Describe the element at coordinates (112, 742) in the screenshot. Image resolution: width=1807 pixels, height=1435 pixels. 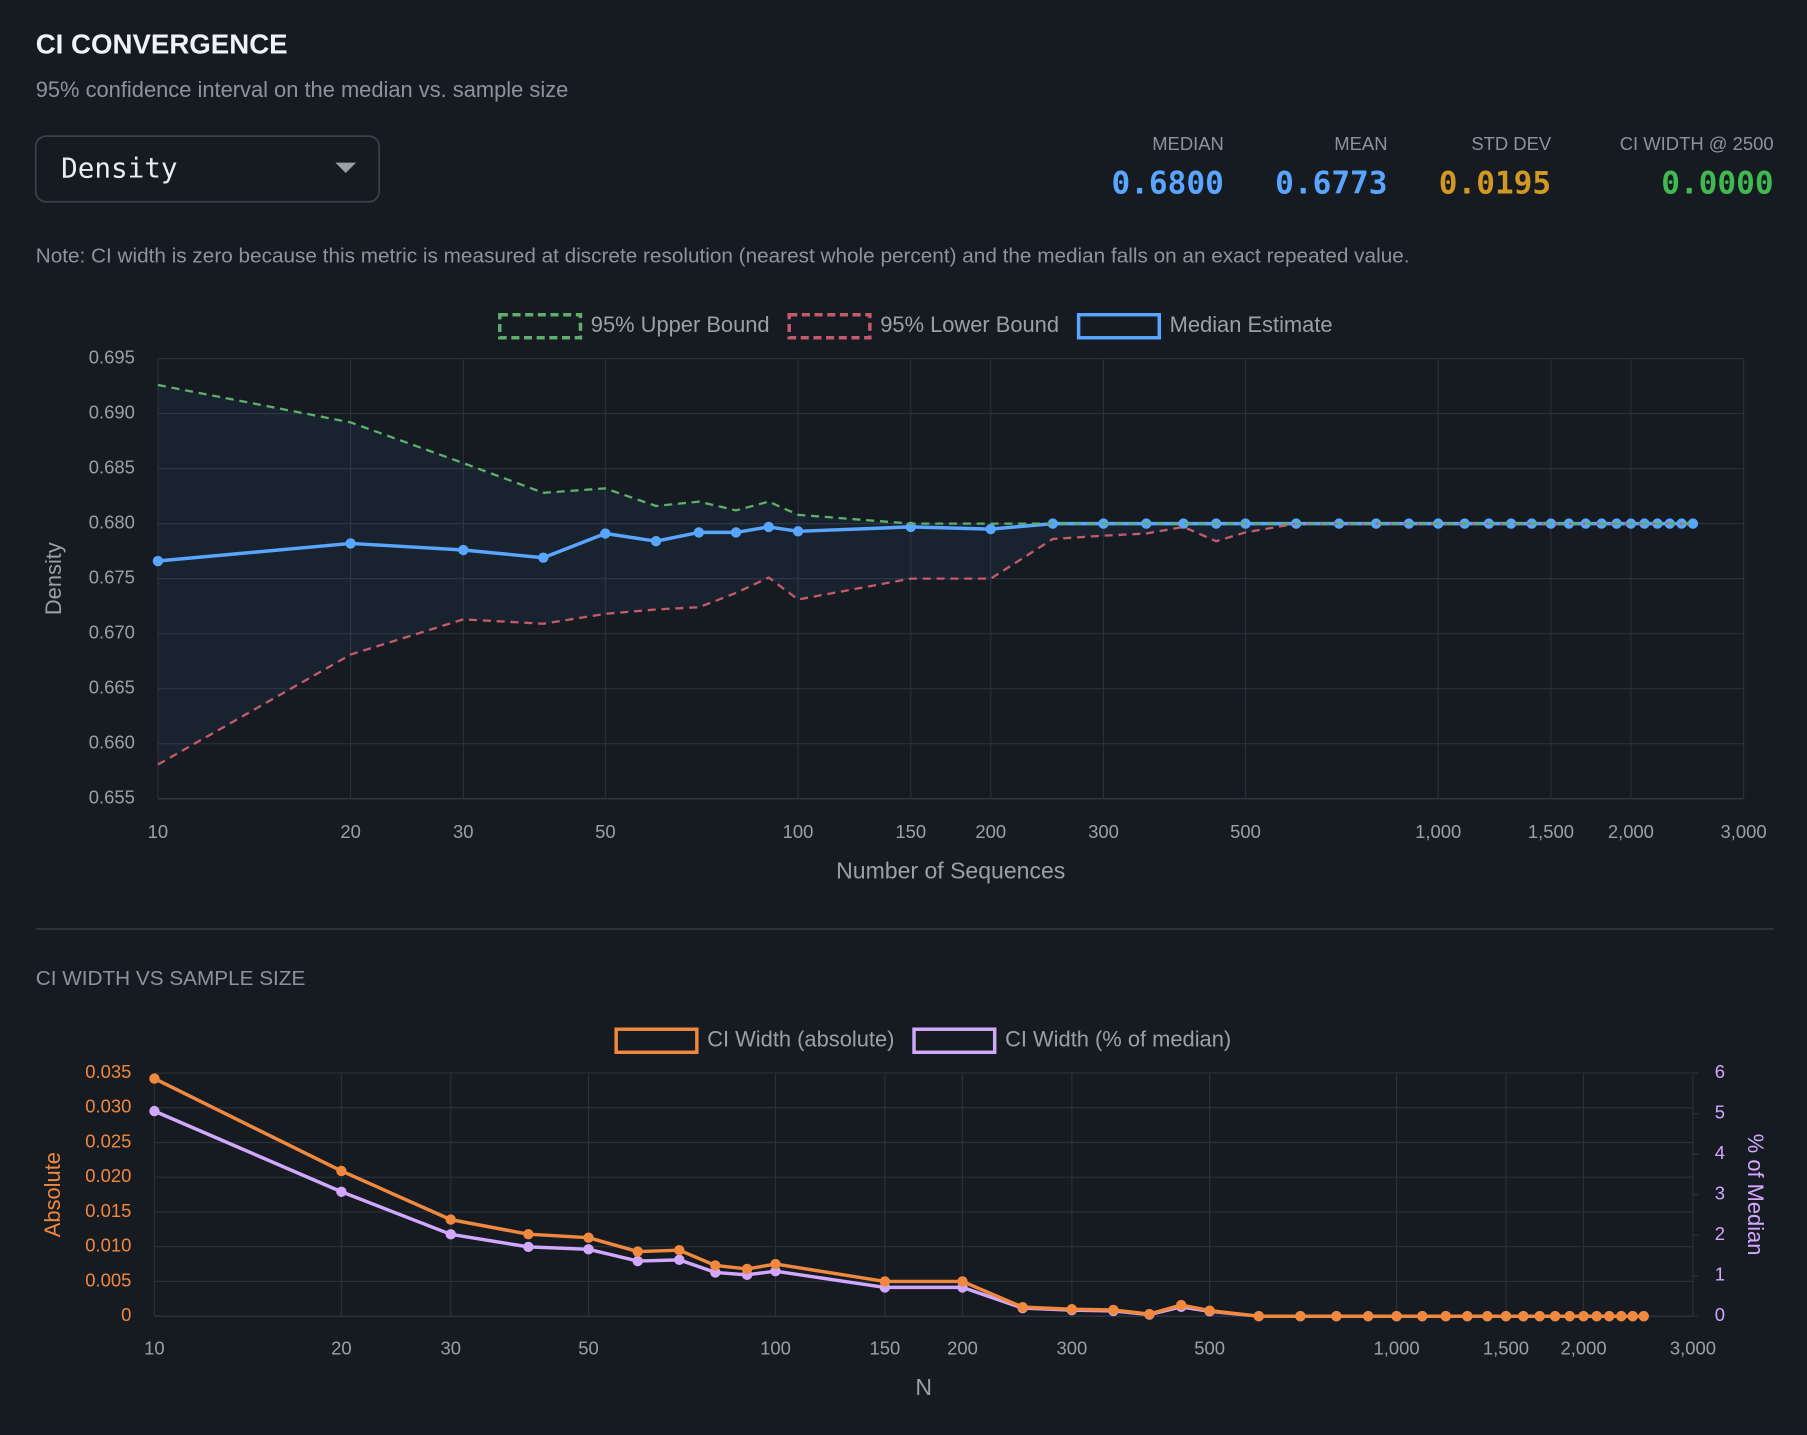
I see `y-tick-label: 0.660` at that location.